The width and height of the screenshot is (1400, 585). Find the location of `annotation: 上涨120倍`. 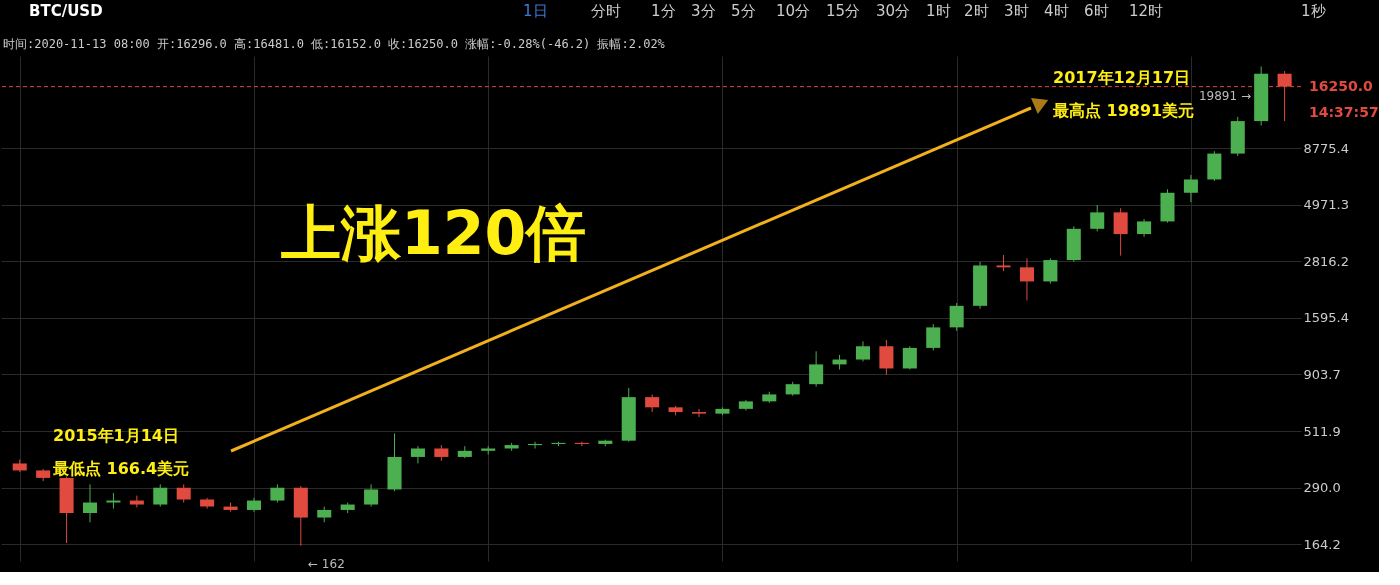

annotation: 上涨120倍 is located at coordinates (434, 233).